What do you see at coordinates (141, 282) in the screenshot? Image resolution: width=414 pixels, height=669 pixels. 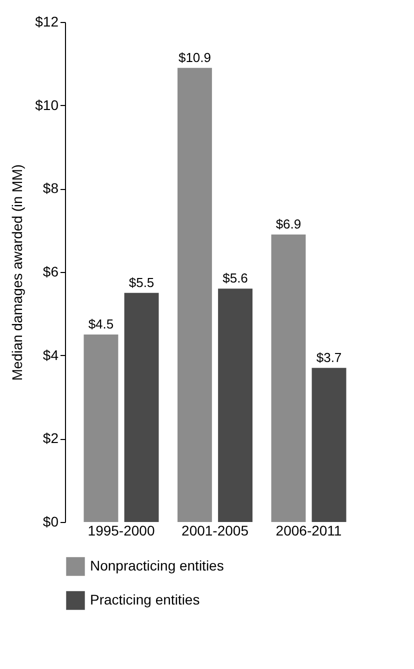 I see `data-label: $5.5` at bounding box center [141, 282].